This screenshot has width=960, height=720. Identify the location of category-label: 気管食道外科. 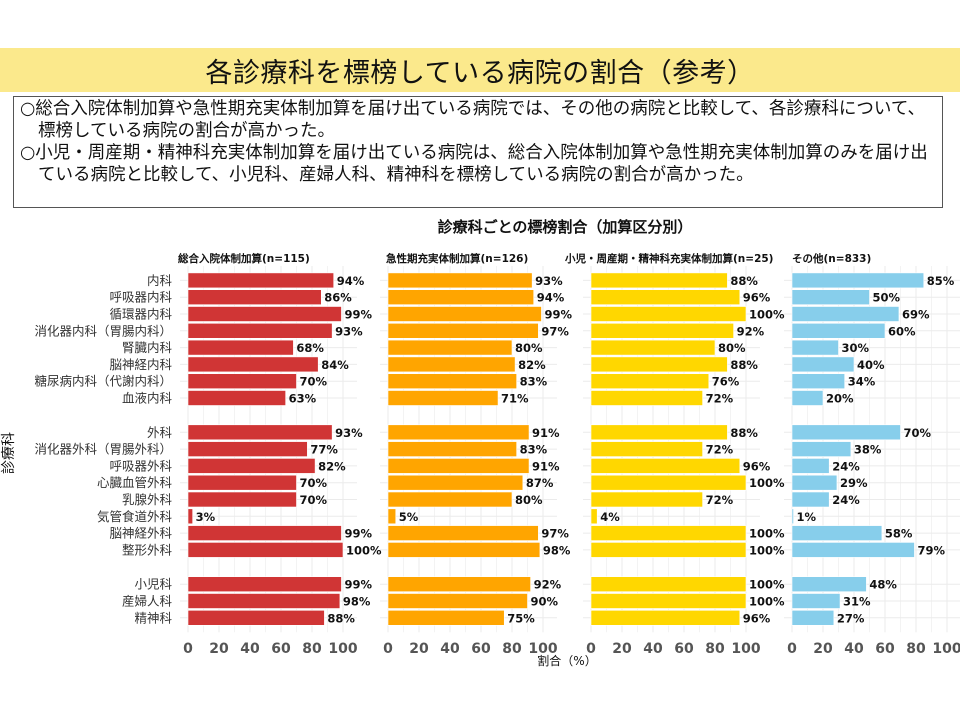
(135, 516).